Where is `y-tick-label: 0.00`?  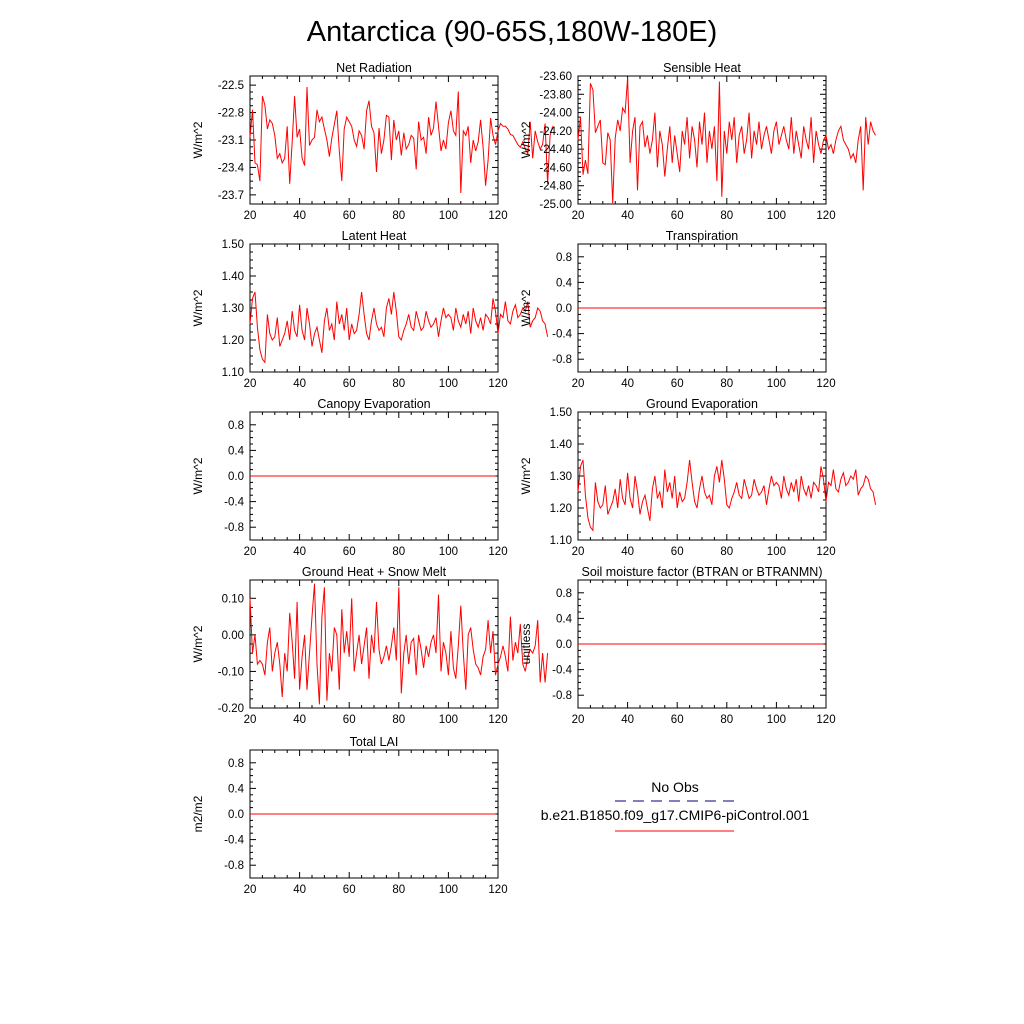 y-tick-label: 0.00 is located at coordinates (233, 636).